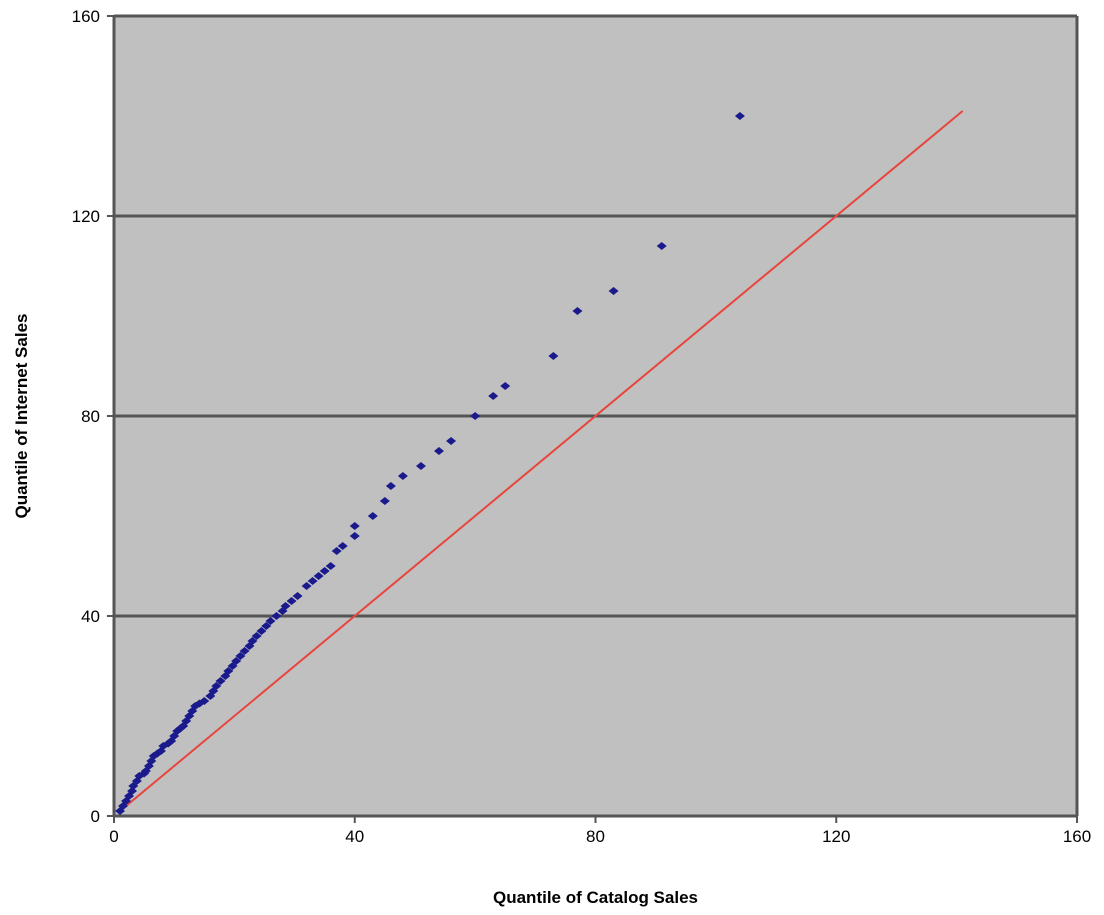  Describe the element at coordinates (1077, 836) in the screenshot. I see `x-tick-label-4: 160` at that location.